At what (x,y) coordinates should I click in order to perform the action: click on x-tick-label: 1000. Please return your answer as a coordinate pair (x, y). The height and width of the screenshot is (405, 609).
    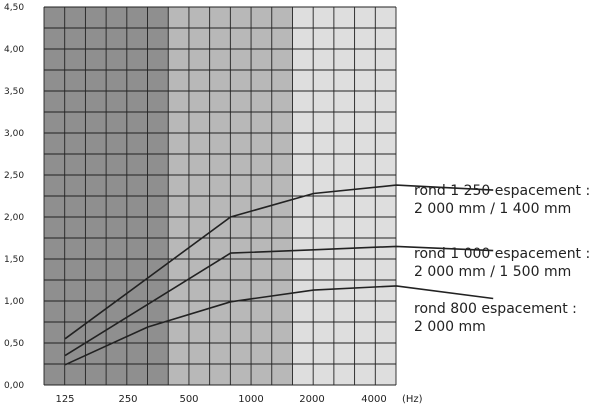
    Looking at the image, I should click on (250, 399).